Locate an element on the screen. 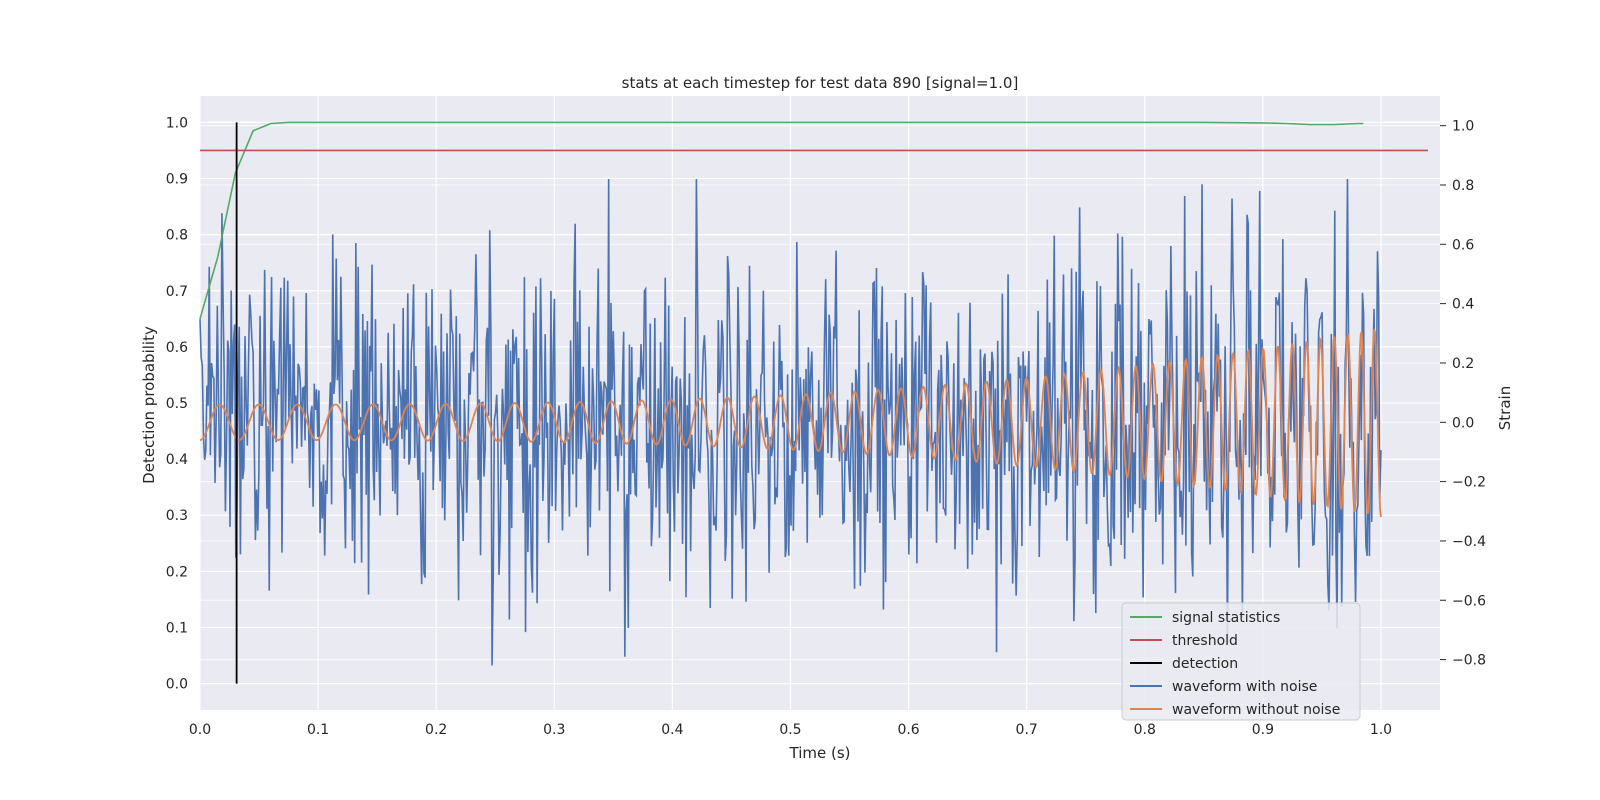 Image resolution: width=1600 pixels, height=800 pixels. y2-tick-label: −0.4 is located at coordinates (1469, 542).